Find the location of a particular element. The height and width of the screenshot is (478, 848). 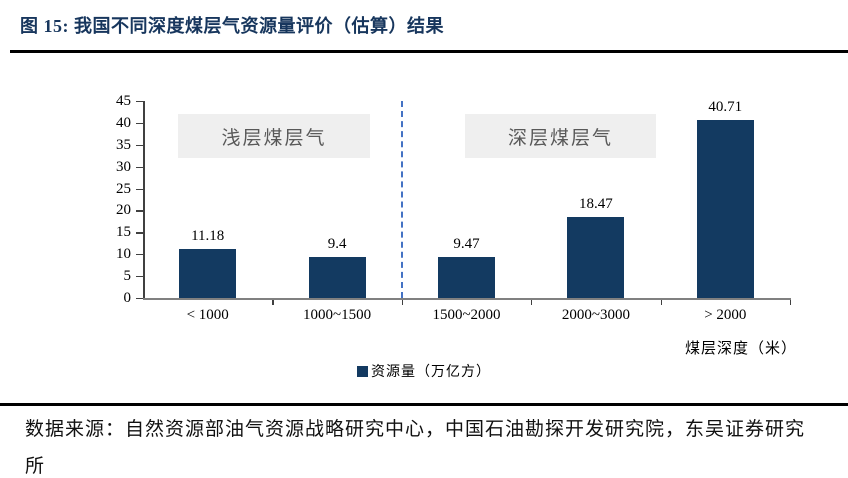

x-axis-tick-label: 2000~3000 is located at coordinates (595, 315).